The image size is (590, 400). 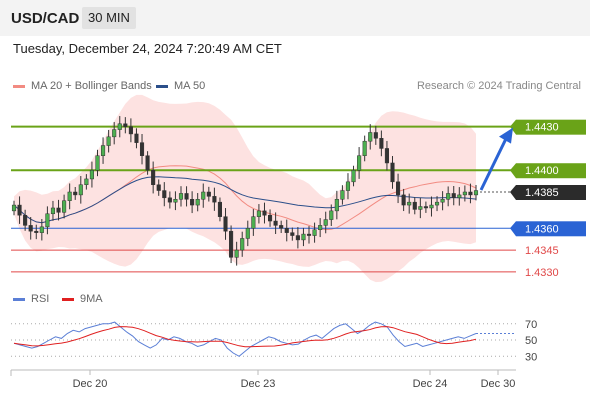 What do you see at coordinates (40, 299) in the screenshot?
I see `rsi-label: RSI` at bounding box center [40, 299].